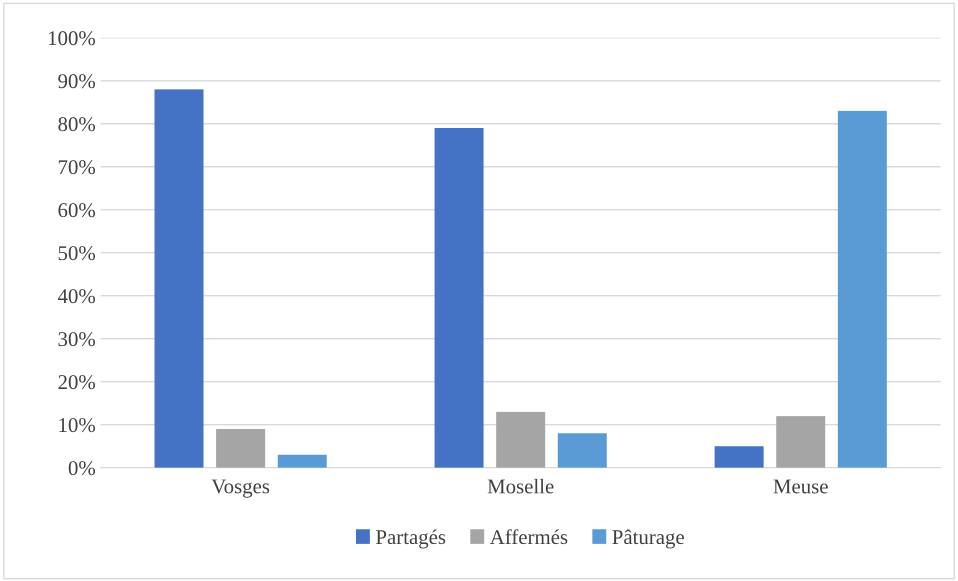 The width and height of the screenshot is (958, 581). What do you see at coordinates (77, 339) in the screenshot?
I see `y-tick-label: 30%` at bounding box center [77, 339].